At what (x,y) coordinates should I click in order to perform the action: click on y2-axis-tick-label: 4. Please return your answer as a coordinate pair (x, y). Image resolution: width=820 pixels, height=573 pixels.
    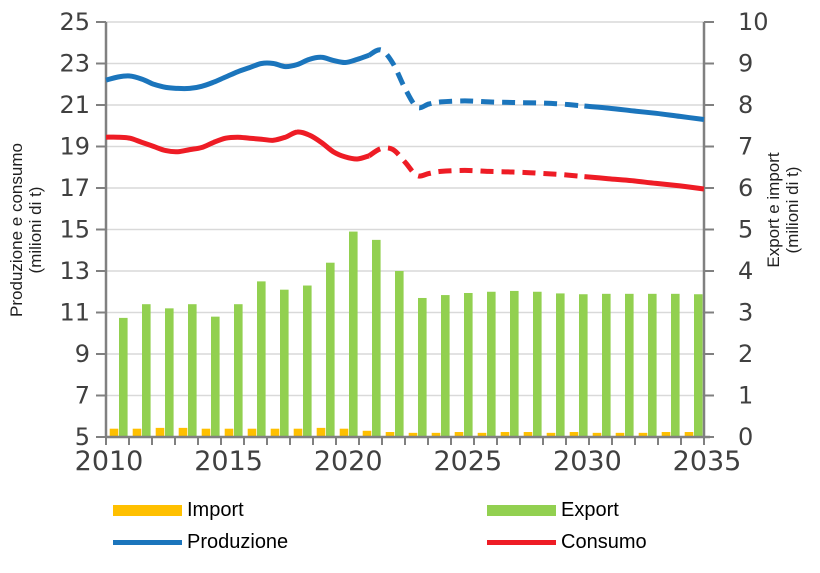
    Looking at the image, I should click on (745, 271).